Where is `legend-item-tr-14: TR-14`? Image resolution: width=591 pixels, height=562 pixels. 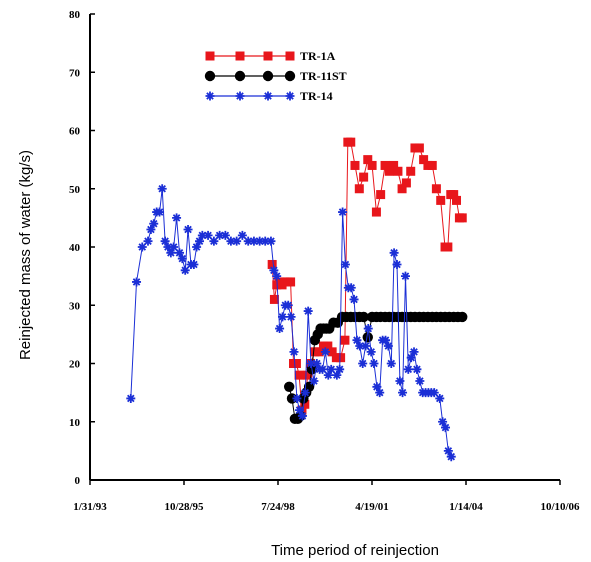 legend-item-tr-14: TR-14 is located at coordinates (269, 96).